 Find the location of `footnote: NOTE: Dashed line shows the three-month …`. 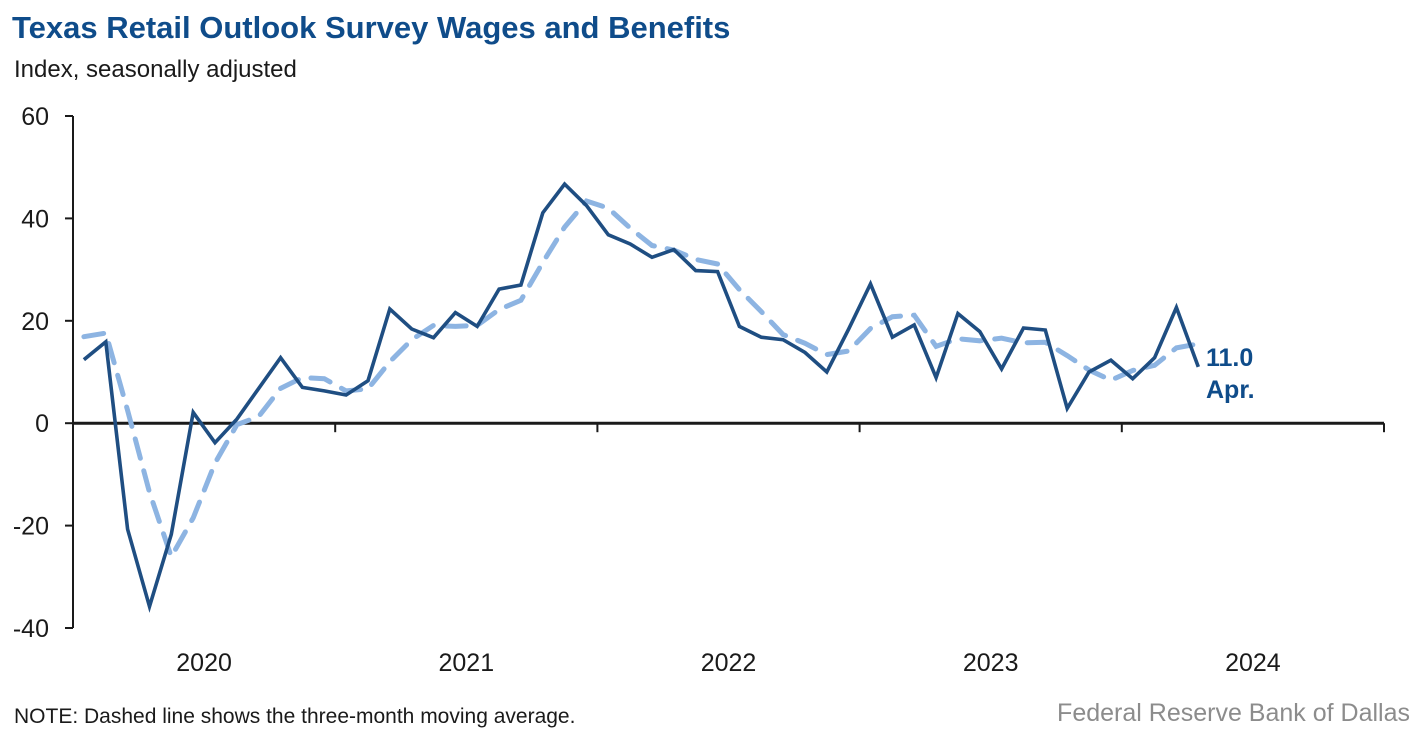

footnote: NOTE: Dashed line shows the three-month … is located at coordinates (295, 716).